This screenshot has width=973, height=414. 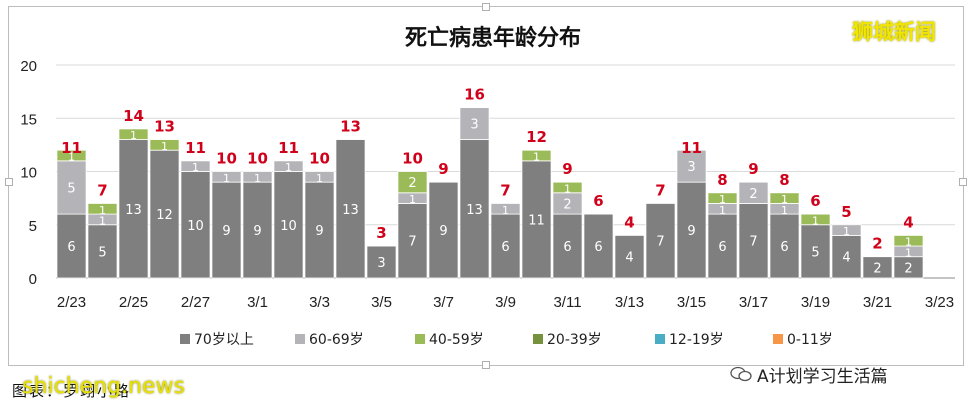 I want to click on x-tick-label: 3/17, so click(x=753, y=302).